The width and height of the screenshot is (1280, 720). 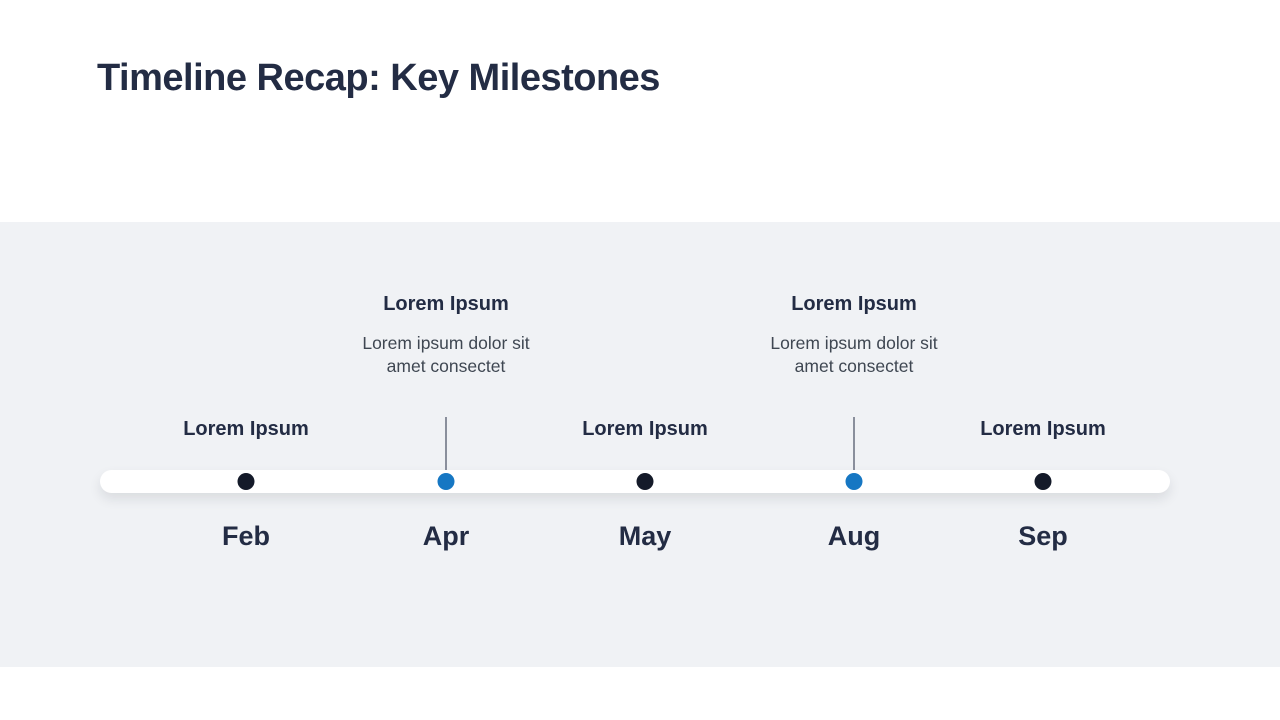 What do you see at coordinates (635, 481) in the screenshot?
I see `timeline-bar` at bounding box center [635, 481].